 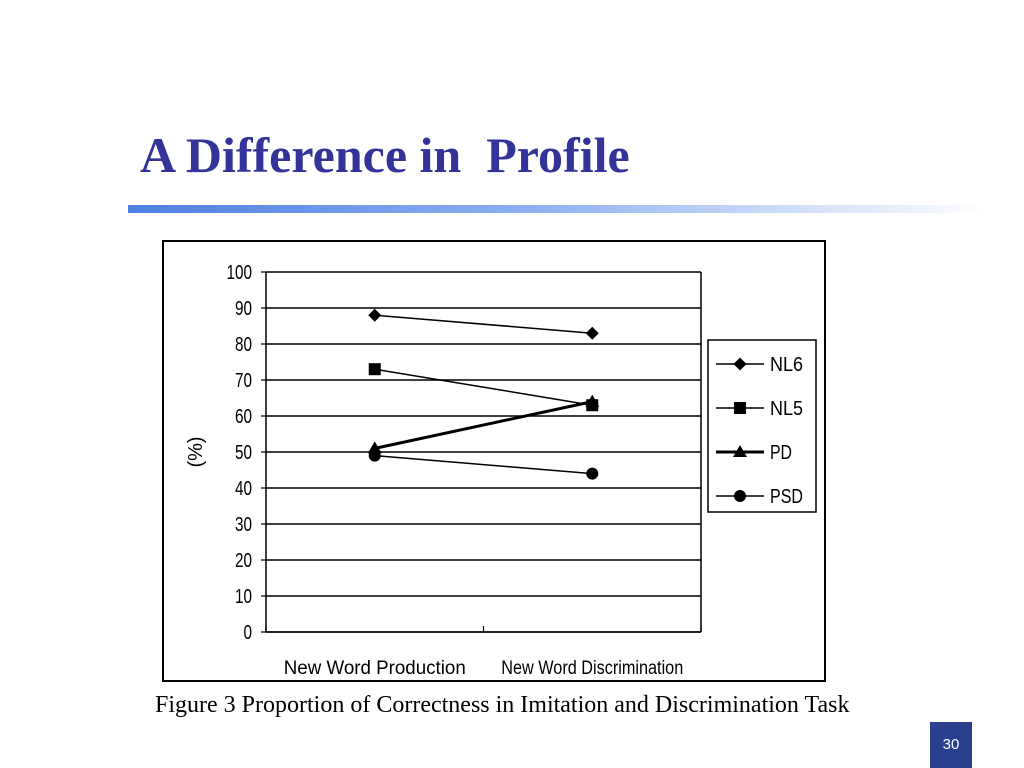 What do you see at coordinates (781, 453) in the screenshot?
I see `legend-label-pd: PD` at bounding box center [781, 453].